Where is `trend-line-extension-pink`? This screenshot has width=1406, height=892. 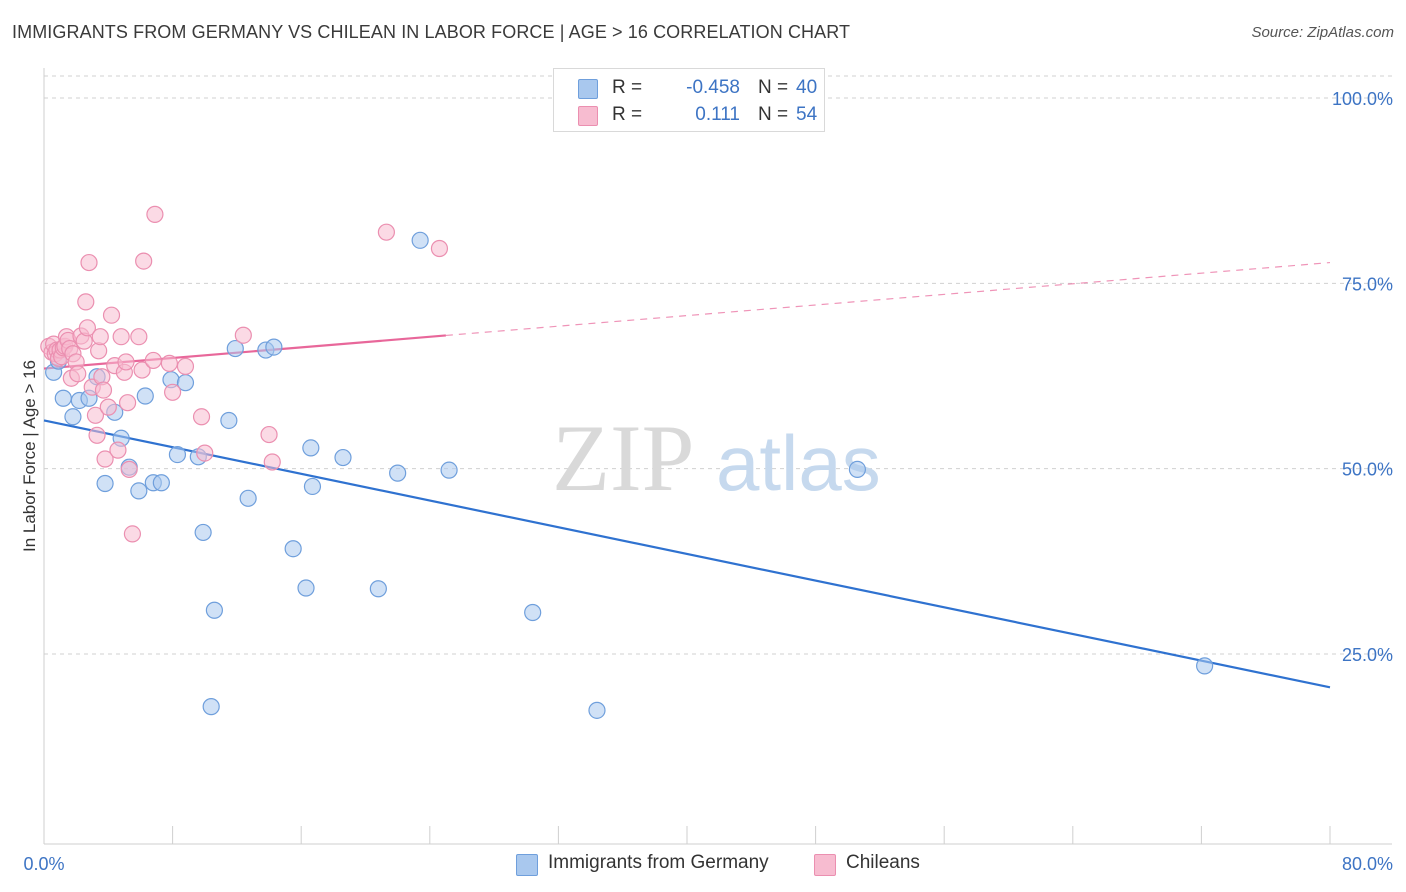
trend-line-extension-pink is located at coordinates (888, 299).